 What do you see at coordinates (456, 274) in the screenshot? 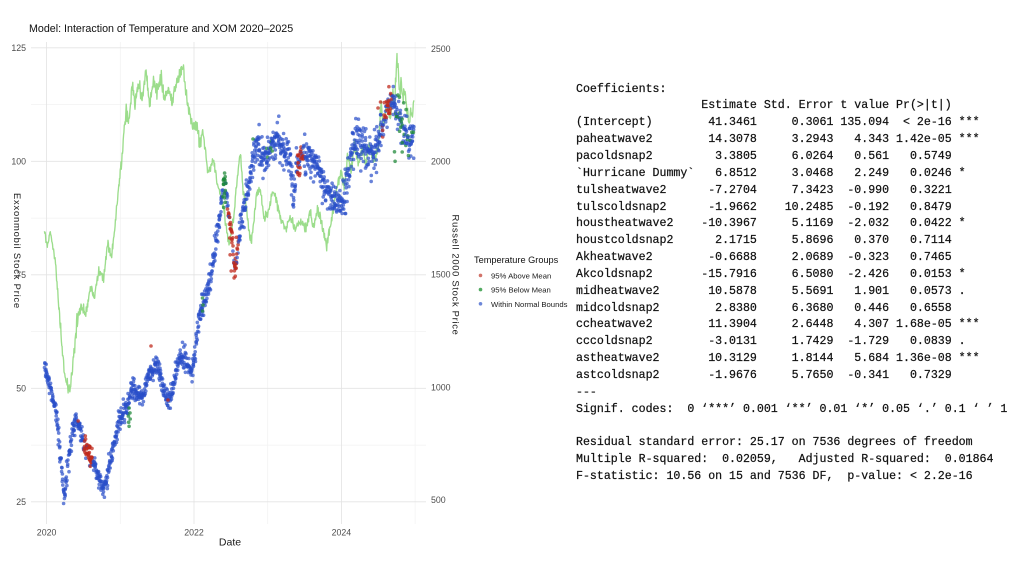
I see `svg-text: Russell 2000 Stock Price` at bounding box center [456, 274].